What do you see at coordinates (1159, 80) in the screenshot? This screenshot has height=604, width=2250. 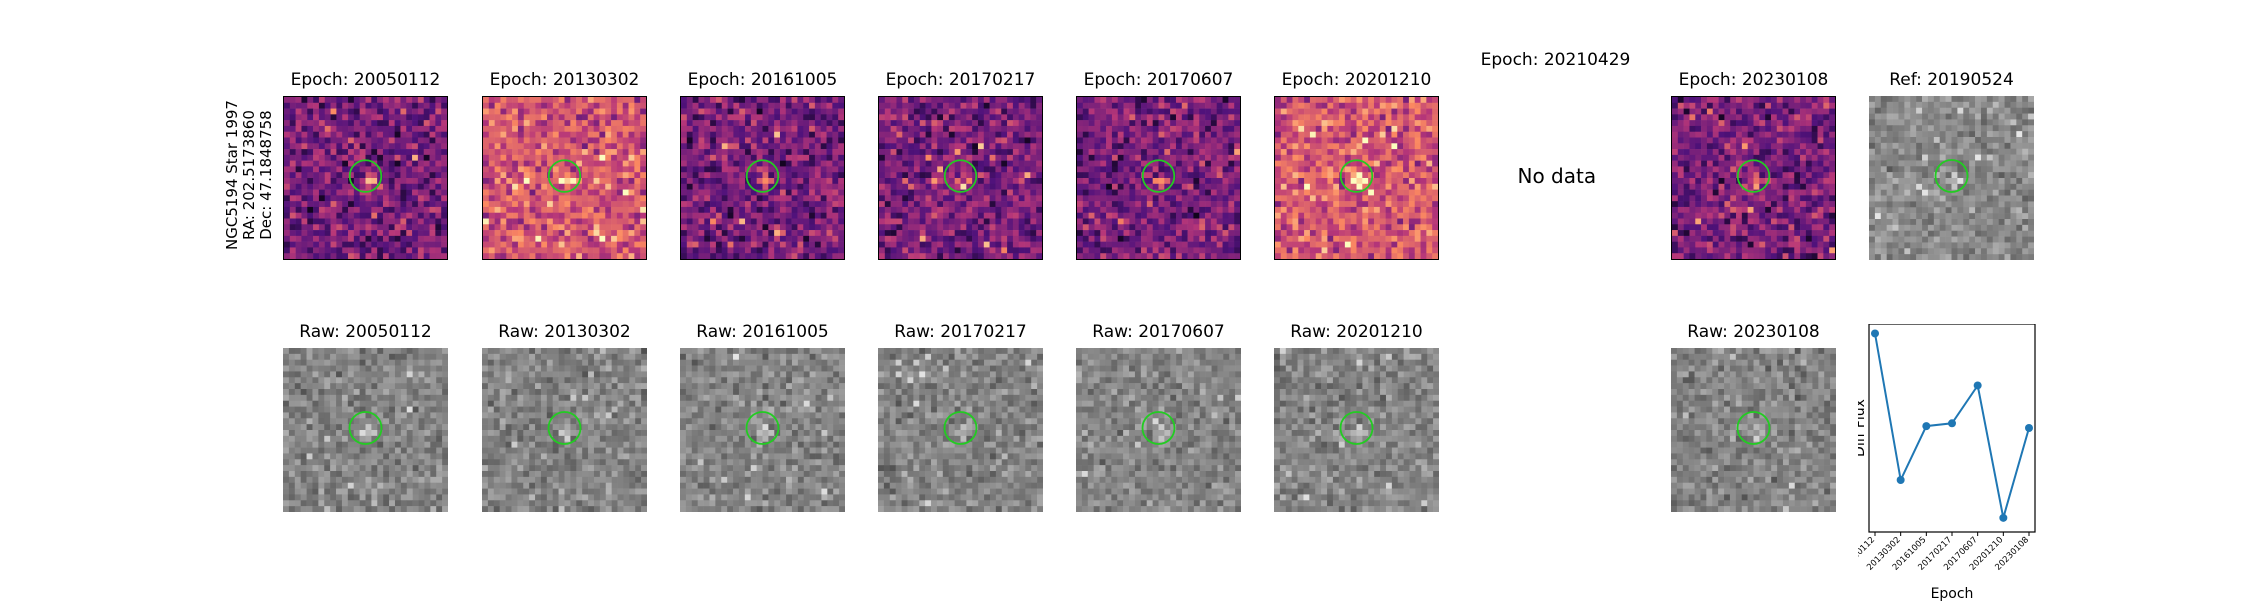 I see `panel-title: Epoch: 20170607` at bounding box center [1159, 80].